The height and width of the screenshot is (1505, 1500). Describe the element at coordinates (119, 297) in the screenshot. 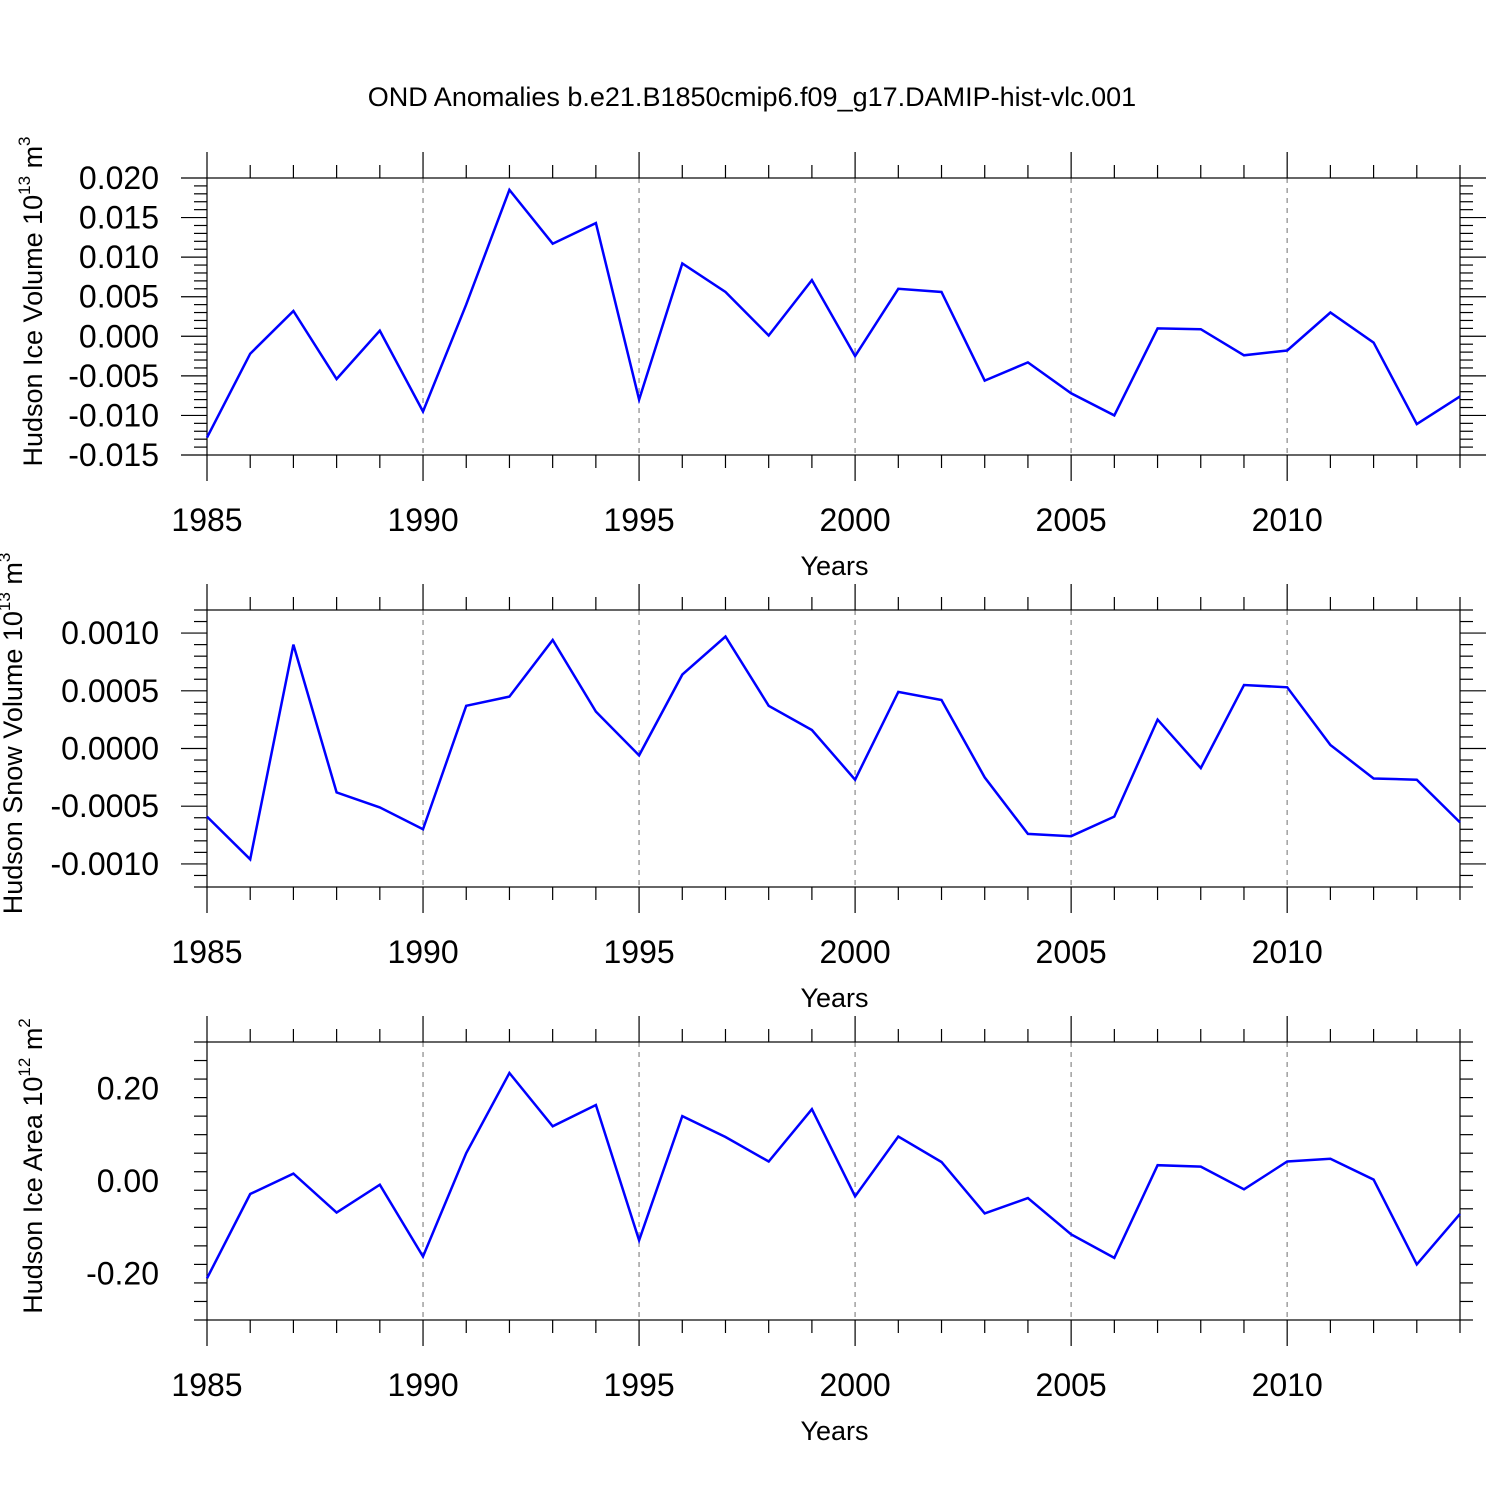

I see `y-tick-label: 0.005` at that location.